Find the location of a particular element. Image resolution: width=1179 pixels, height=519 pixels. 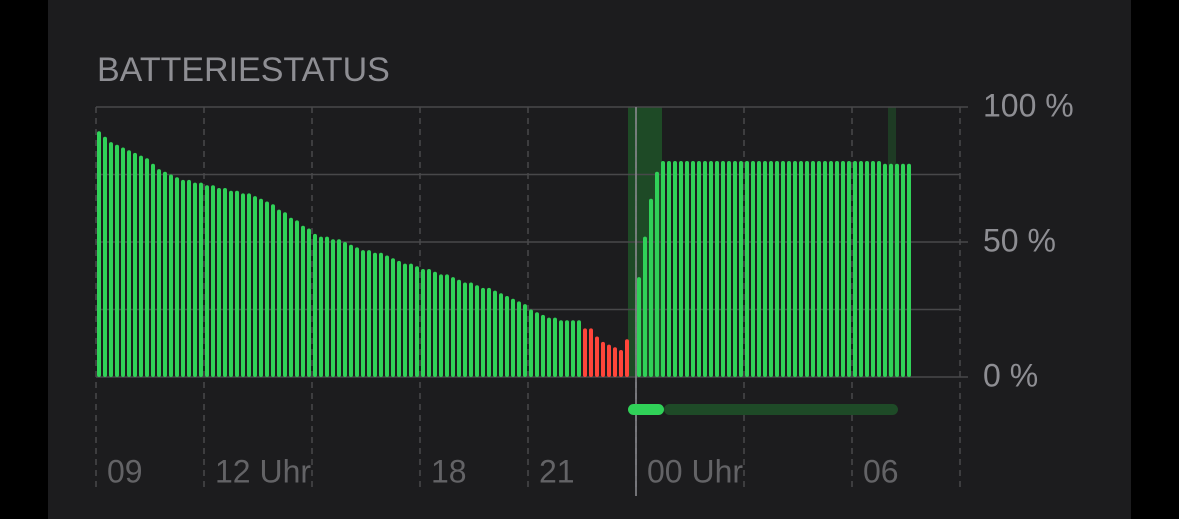

y-tick-label: 0 % is located at coordinates (1010, 375).